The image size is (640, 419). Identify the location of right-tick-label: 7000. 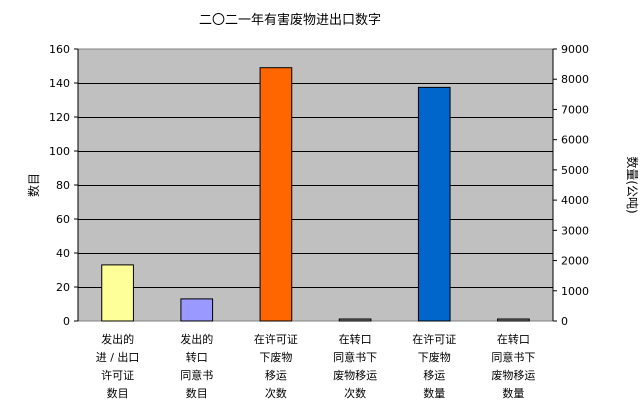
(575, 109).